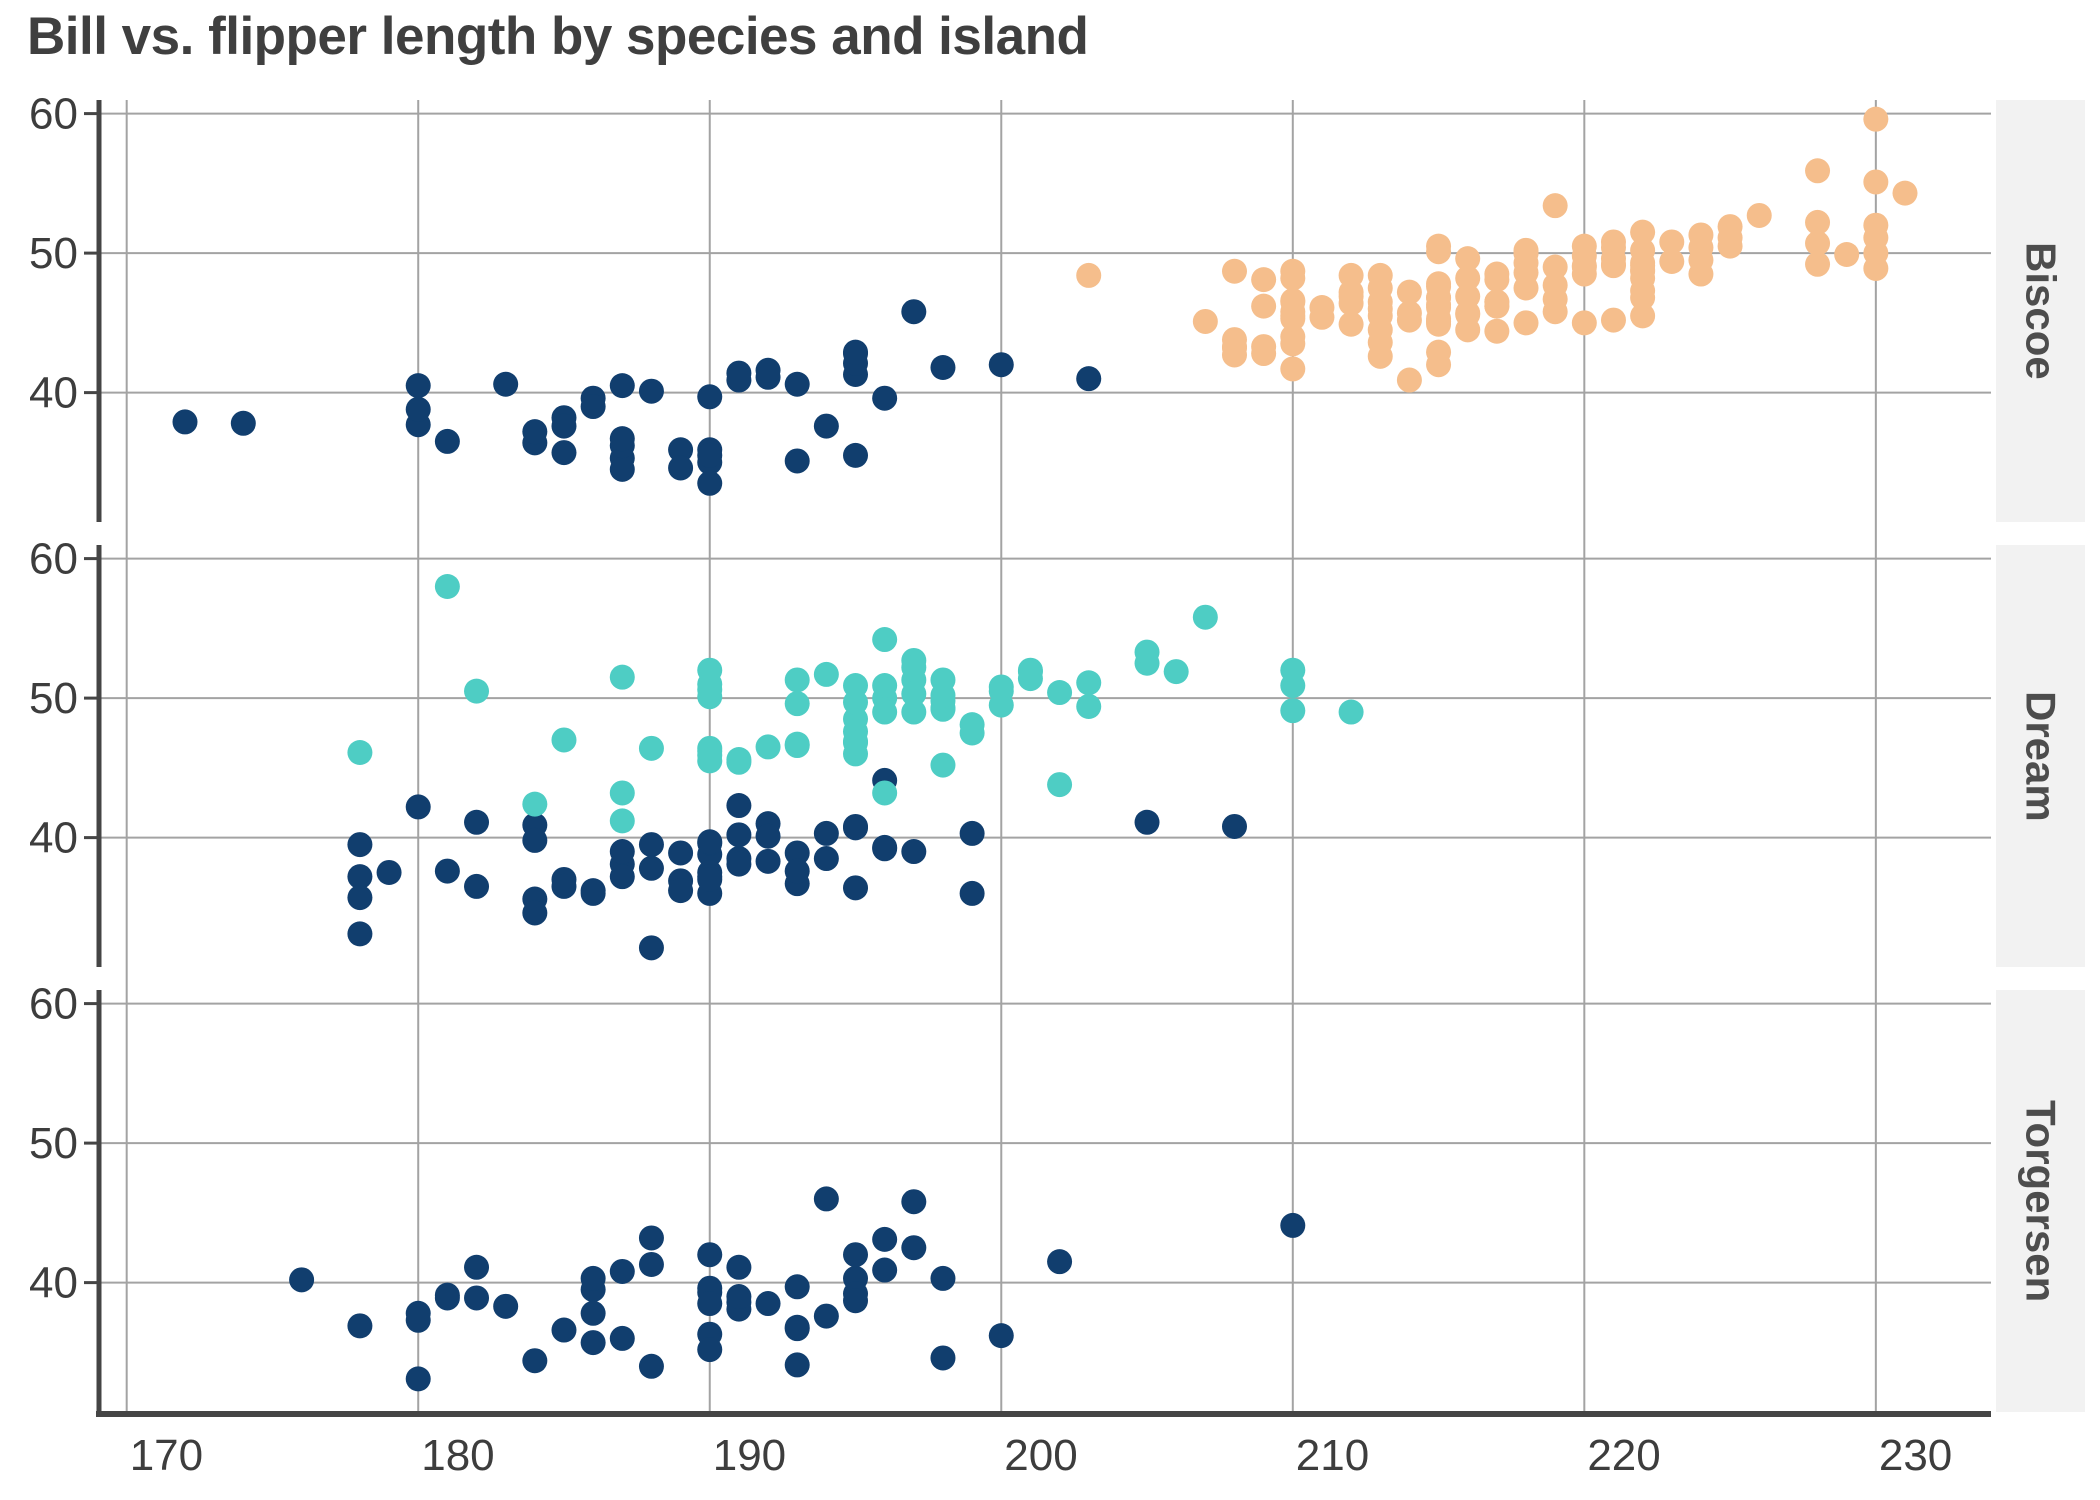  Describe the element at coordinates (53, 698) in the screenshot. I see `y-tick-label: 50` at that location.